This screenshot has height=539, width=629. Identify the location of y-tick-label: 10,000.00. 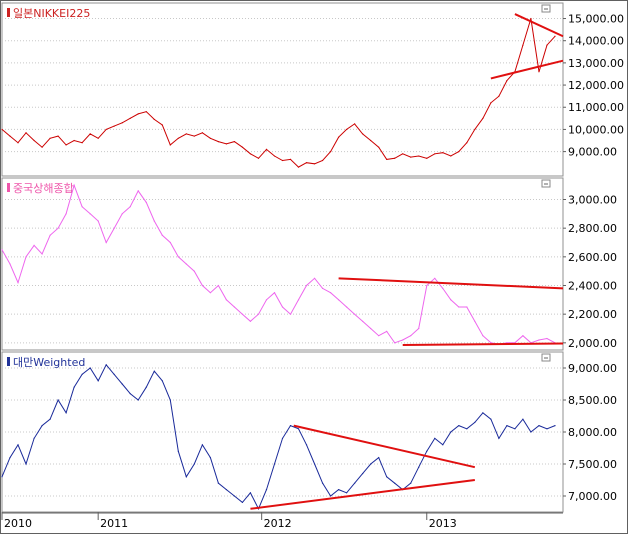
(596, 129).